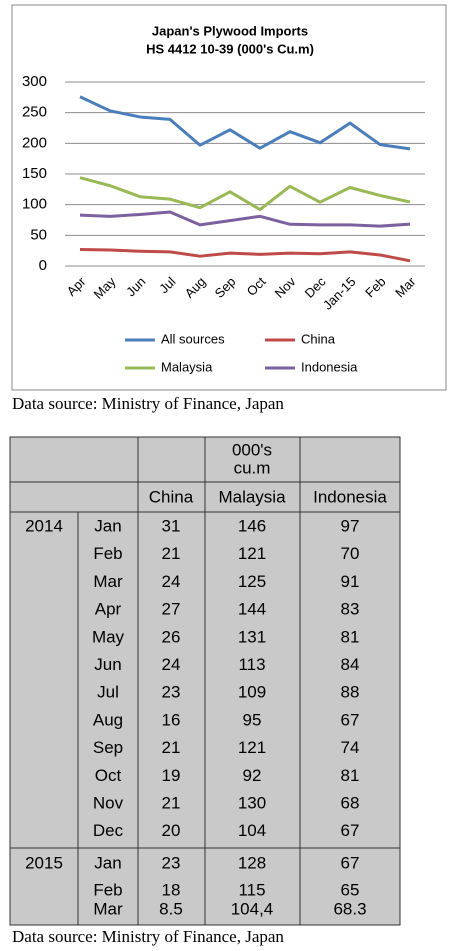 The height and width of the screenshot is (951, 465). I want to click on table-cell: 131, so click(252, 636).